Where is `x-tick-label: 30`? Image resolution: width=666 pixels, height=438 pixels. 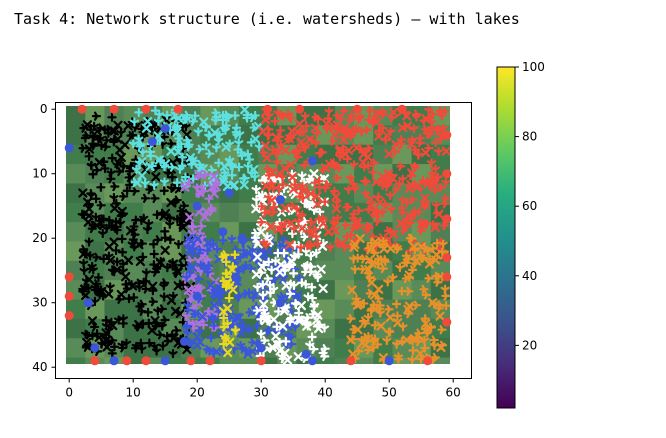
x-tick-label: 30 is located at coordinates (261, 393).